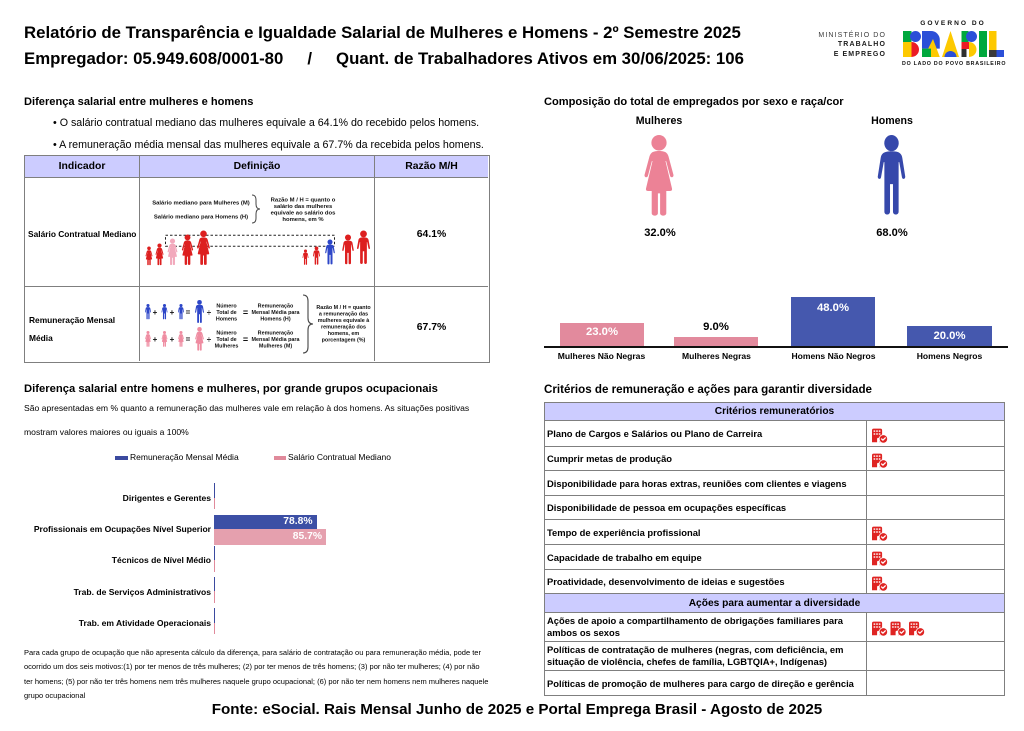 This screenshot has height=731, width=1024. I want to click on svg-text: Homens (H), so click(275, 320).